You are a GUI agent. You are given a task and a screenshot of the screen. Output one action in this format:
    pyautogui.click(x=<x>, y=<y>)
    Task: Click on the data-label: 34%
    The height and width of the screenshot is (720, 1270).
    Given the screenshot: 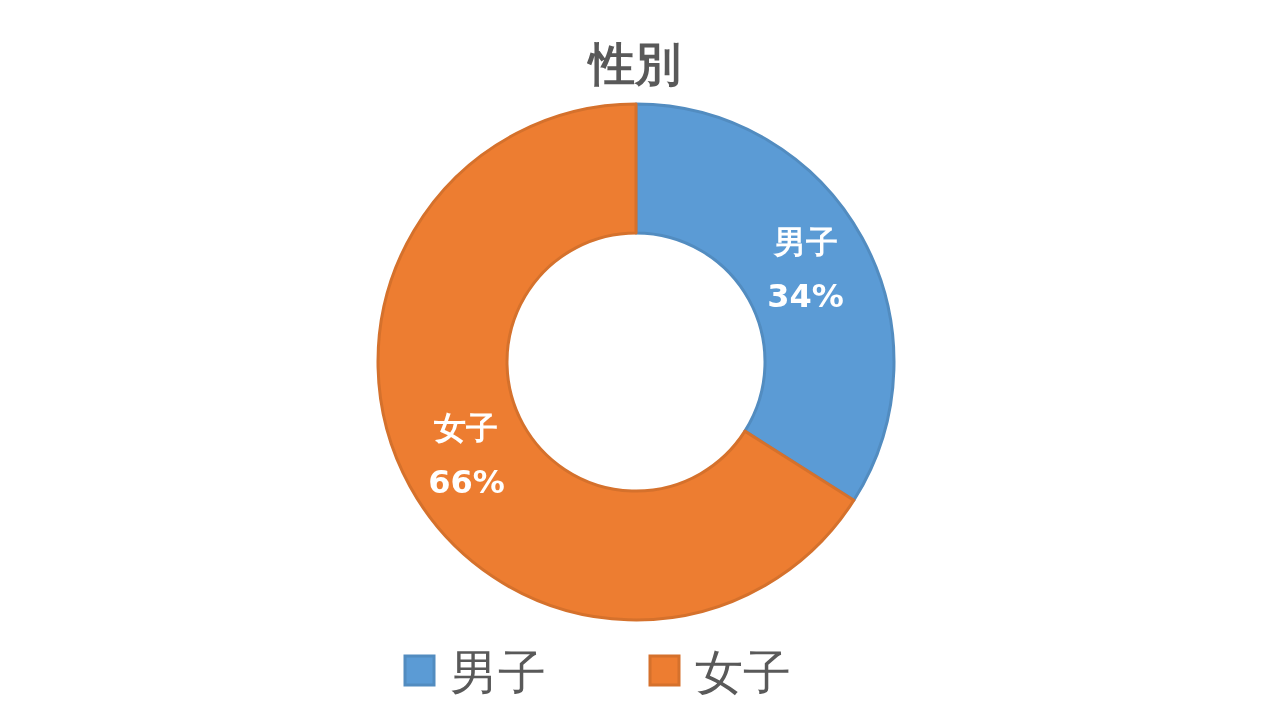 What is the action you would take?
    pyautogui.click(x=805, y=295)
    